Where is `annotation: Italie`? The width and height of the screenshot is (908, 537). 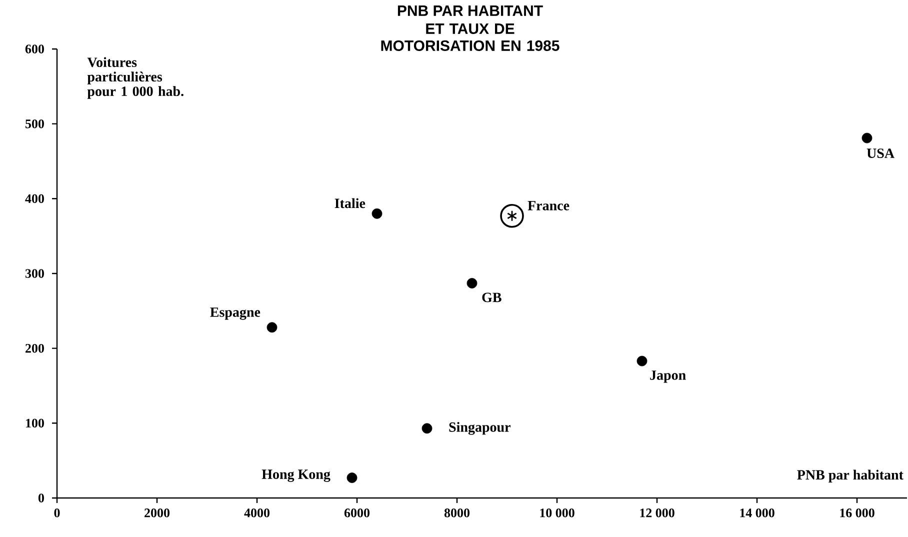
annotation: Italie is located at coordinates (350, 203).